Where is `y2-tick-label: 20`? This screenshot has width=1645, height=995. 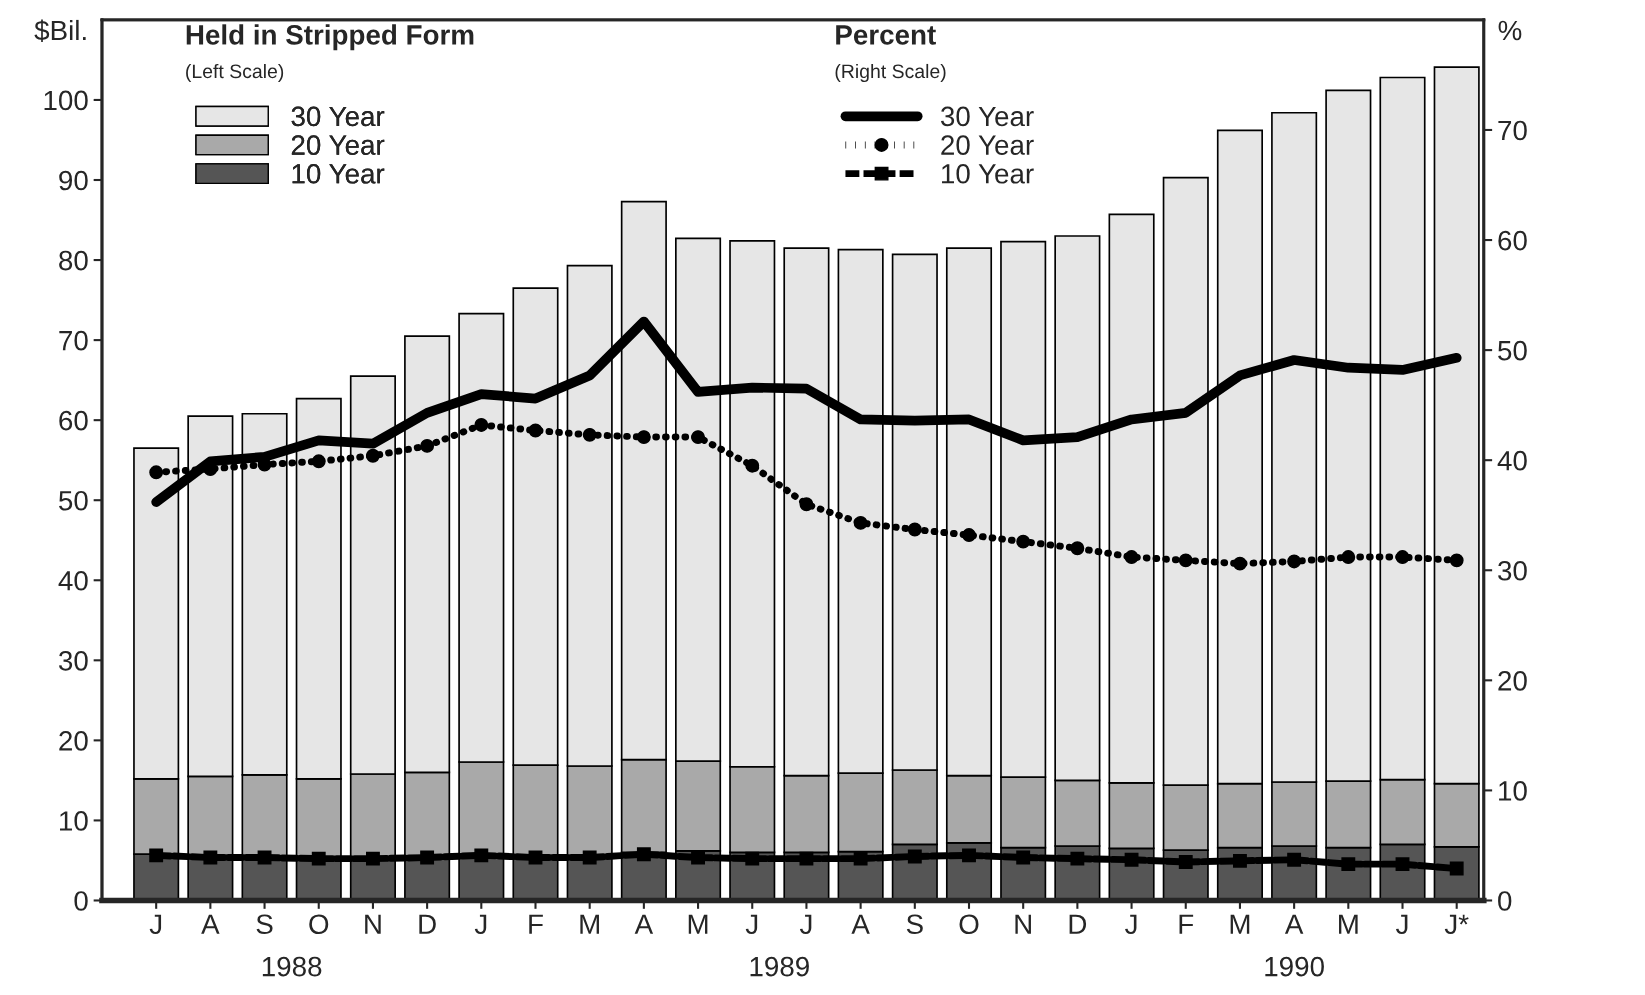 y2-tick-label: 20 is located at coordinates (1512, 681).